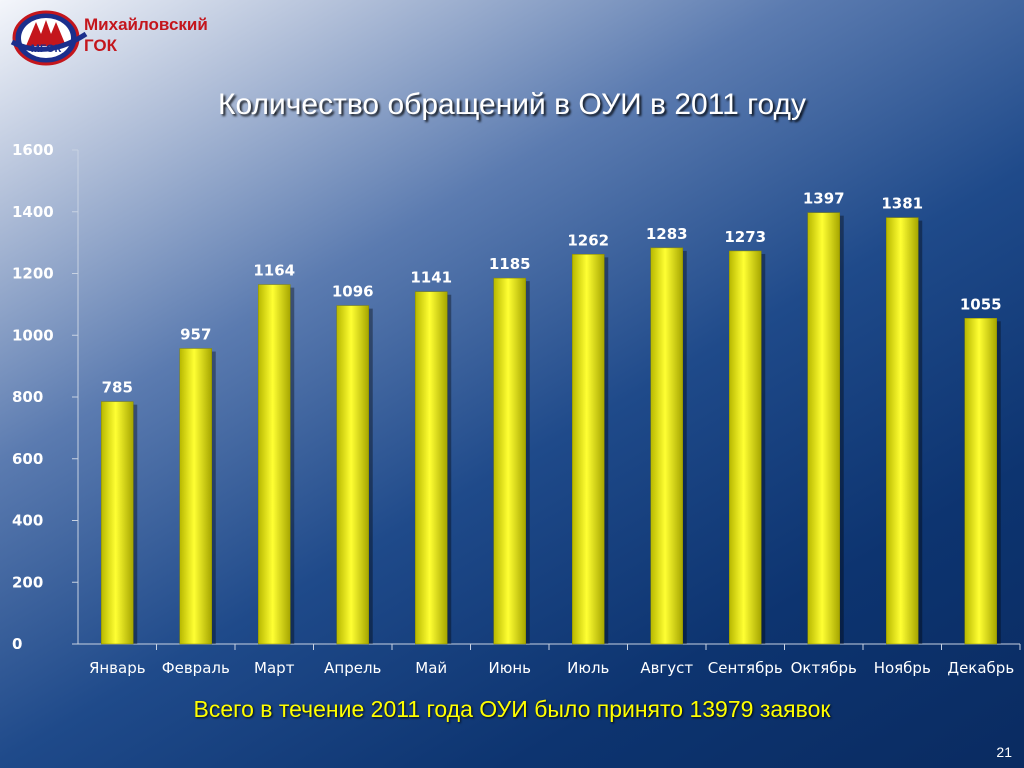  I want to click on company-name: Михайловский ГОК, so click(146, 35).